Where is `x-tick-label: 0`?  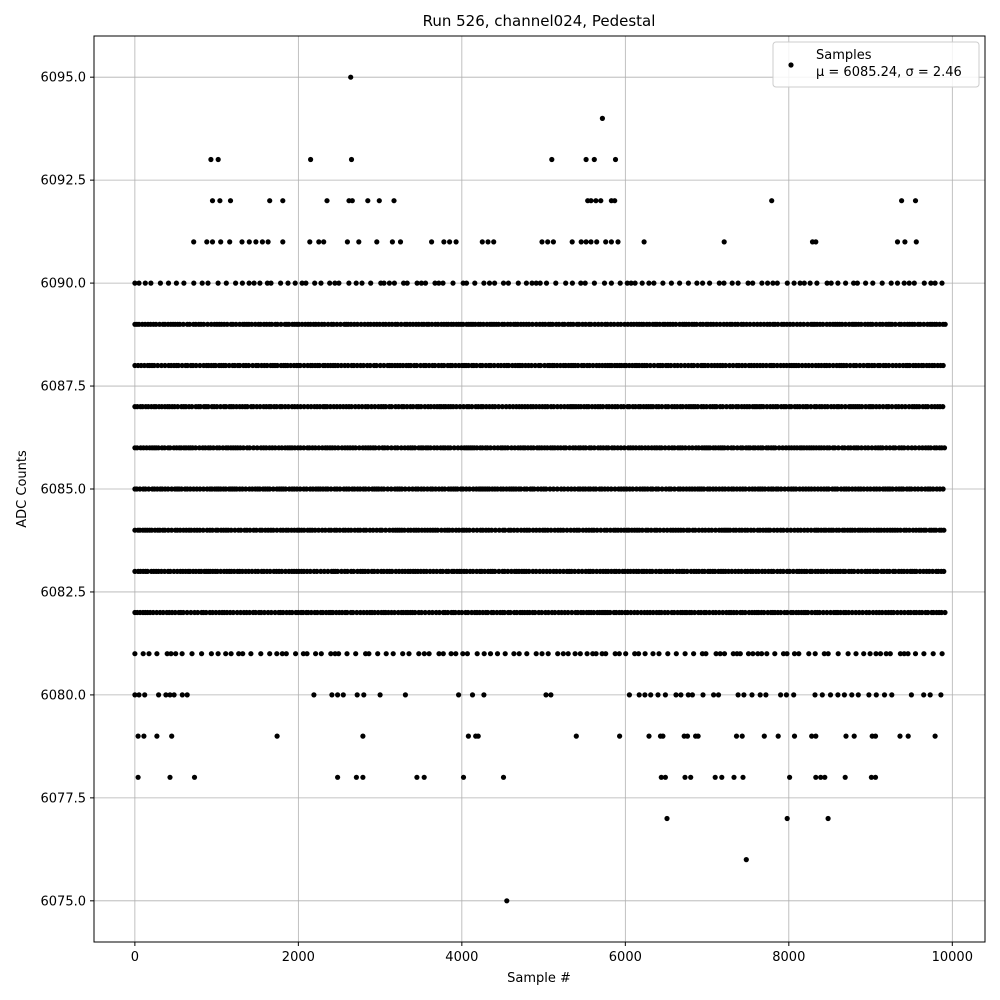
x-tick-label: 0 is located at coordinates (135, 957).